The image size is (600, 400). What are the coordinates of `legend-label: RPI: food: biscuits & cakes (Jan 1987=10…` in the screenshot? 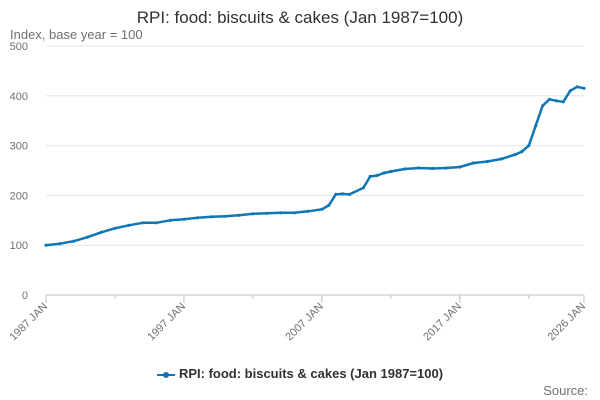 It's located at (311, 373).